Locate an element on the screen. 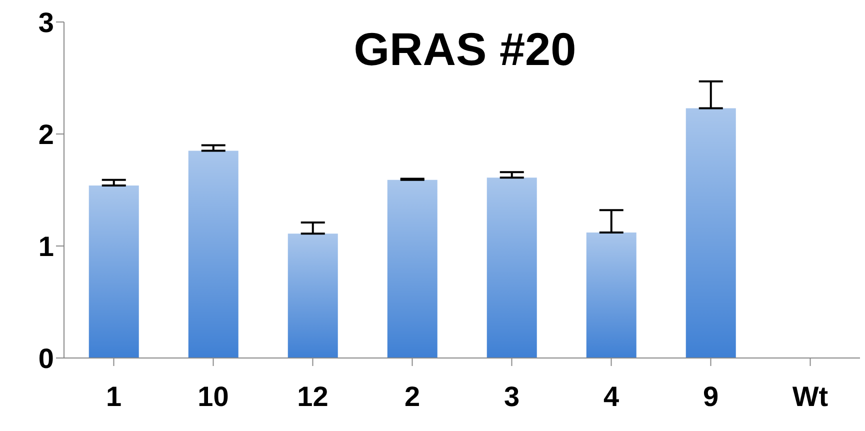 This screenshot has height=431, width=865. chart-title: GRAS #20 is located at coordinates (465, 49).